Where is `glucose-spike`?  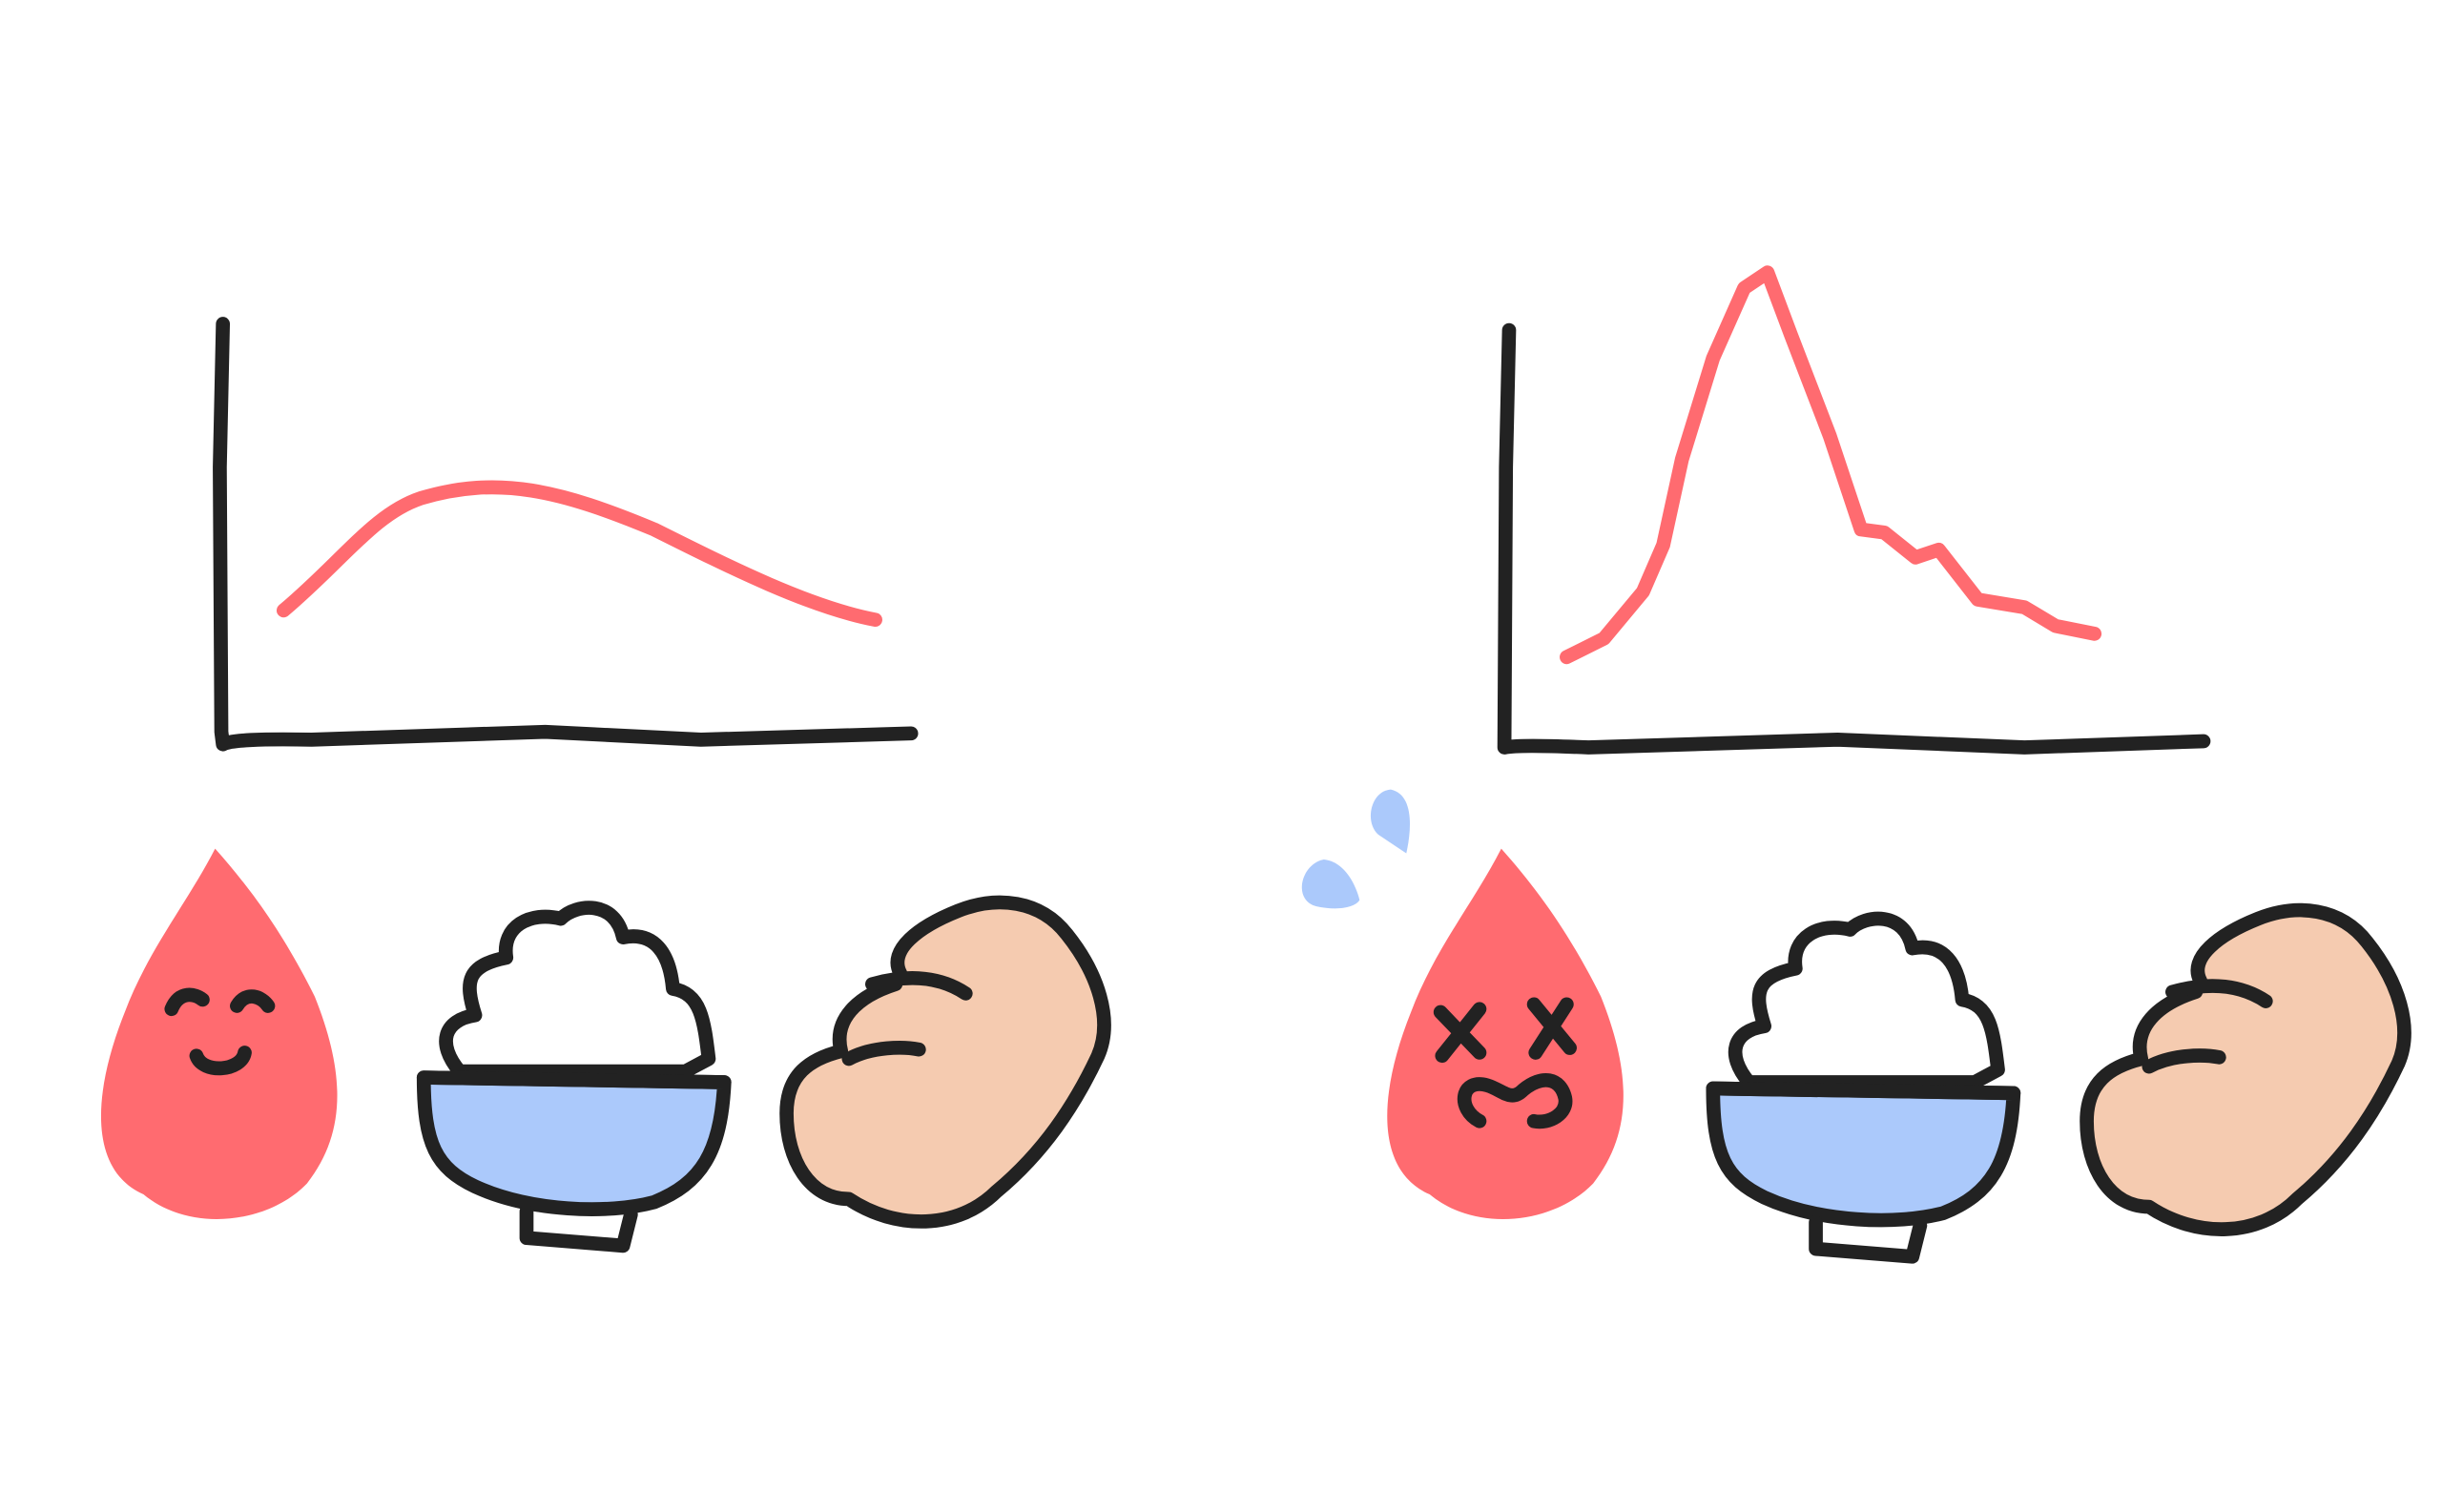
glucose-spike is located at coordinates (1831, 465).